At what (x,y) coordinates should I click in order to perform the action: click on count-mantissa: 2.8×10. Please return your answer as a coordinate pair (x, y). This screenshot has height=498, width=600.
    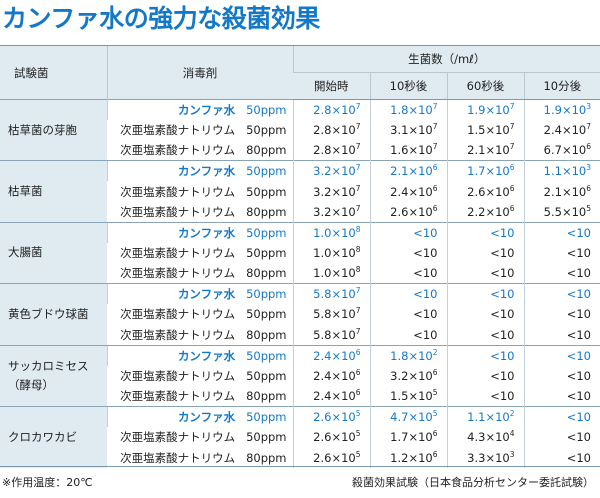
    Looking at the image, I should click on (334, 130).